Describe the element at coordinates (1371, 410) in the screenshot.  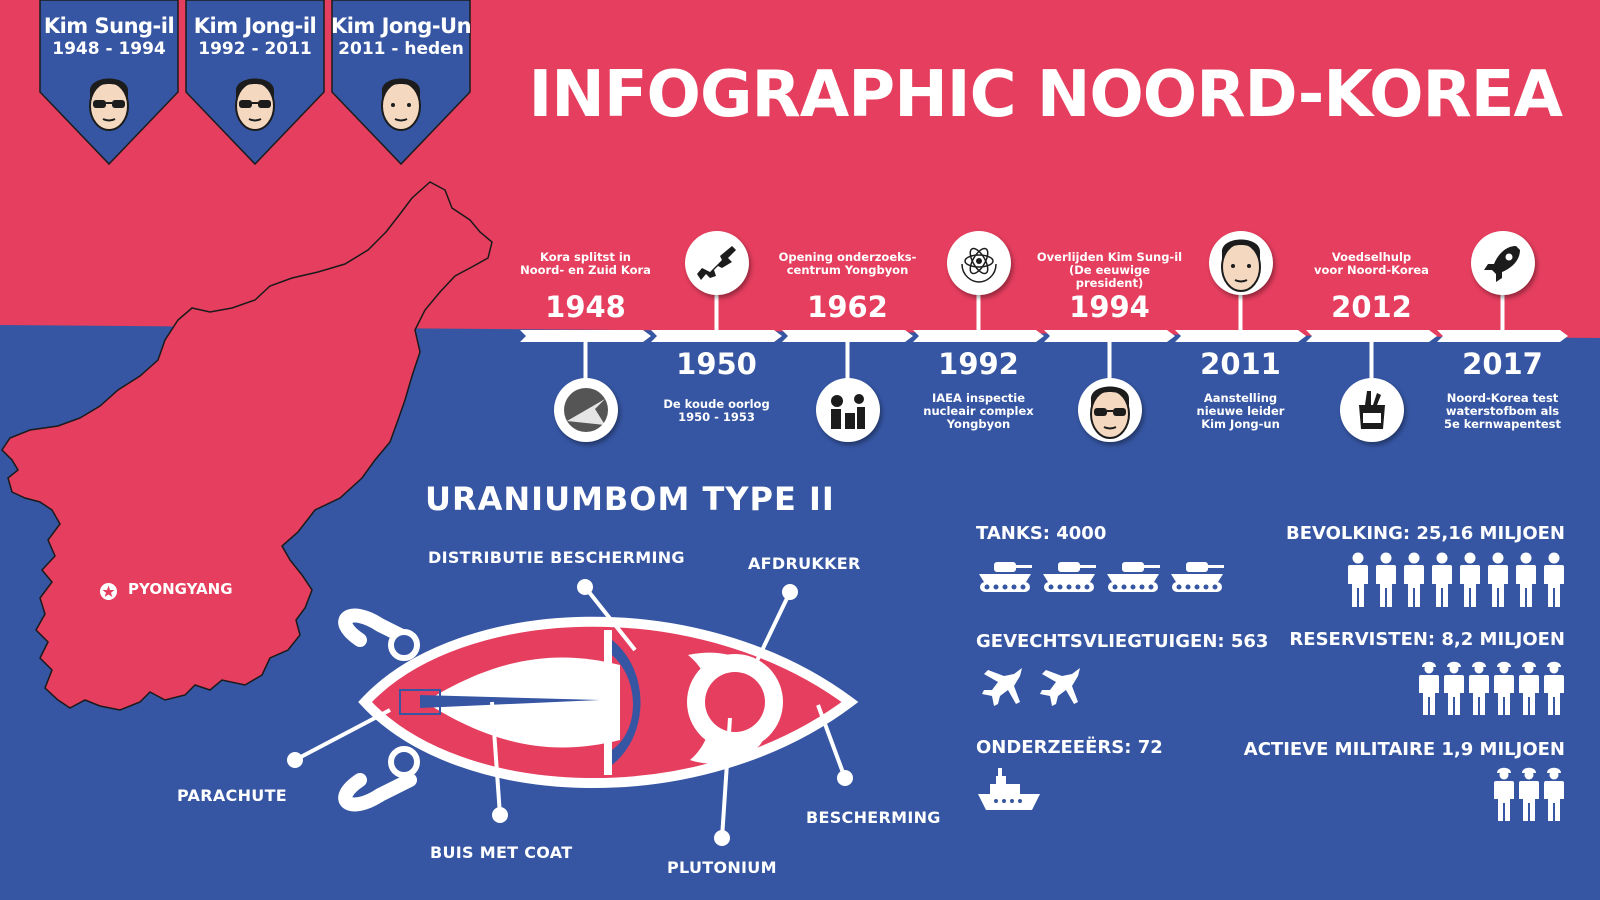
I see `grocery-bag-icon` at that location.